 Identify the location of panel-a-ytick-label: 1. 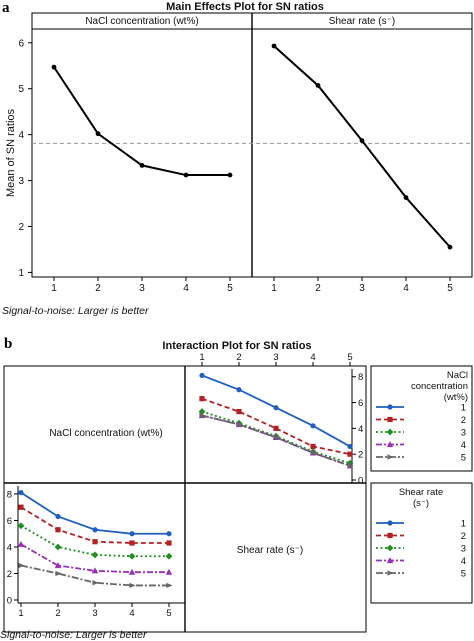
(21, 273).